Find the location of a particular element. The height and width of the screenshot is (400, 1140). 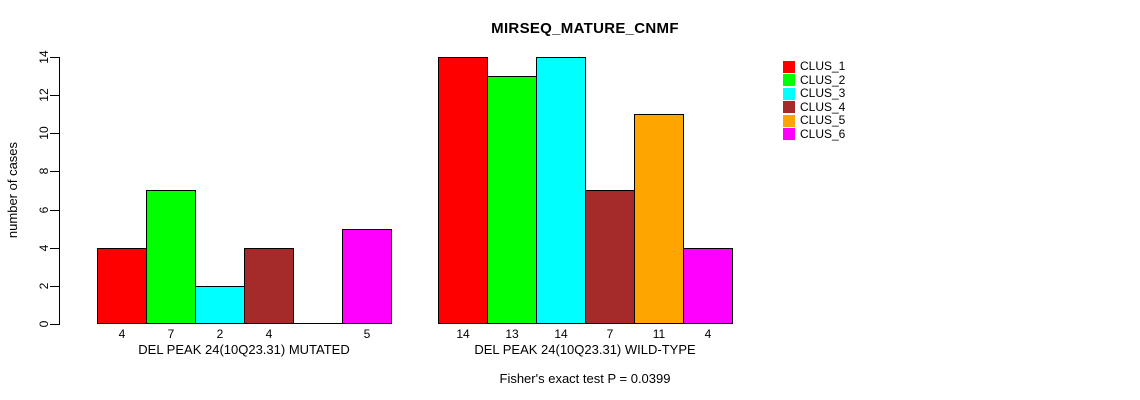

legend-item: CLUS_4 is located at coordinates (814, 107).